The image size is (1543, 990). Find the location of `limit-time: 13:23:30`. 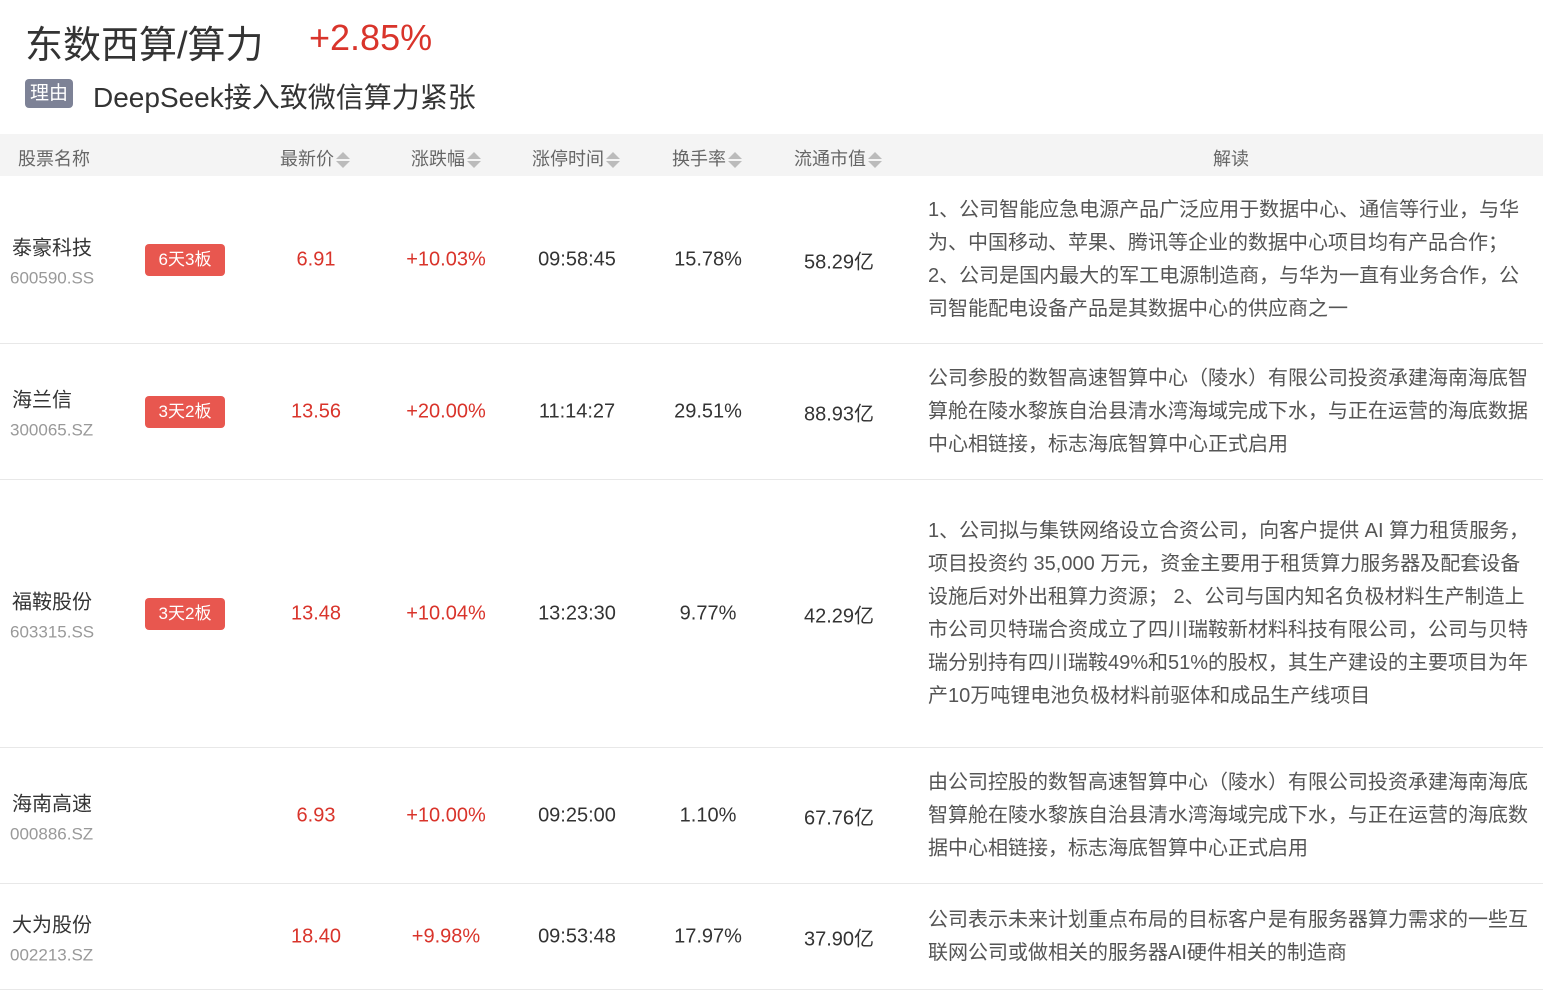

limit-time: 13:23:30 is located at coordinates (577, 613).